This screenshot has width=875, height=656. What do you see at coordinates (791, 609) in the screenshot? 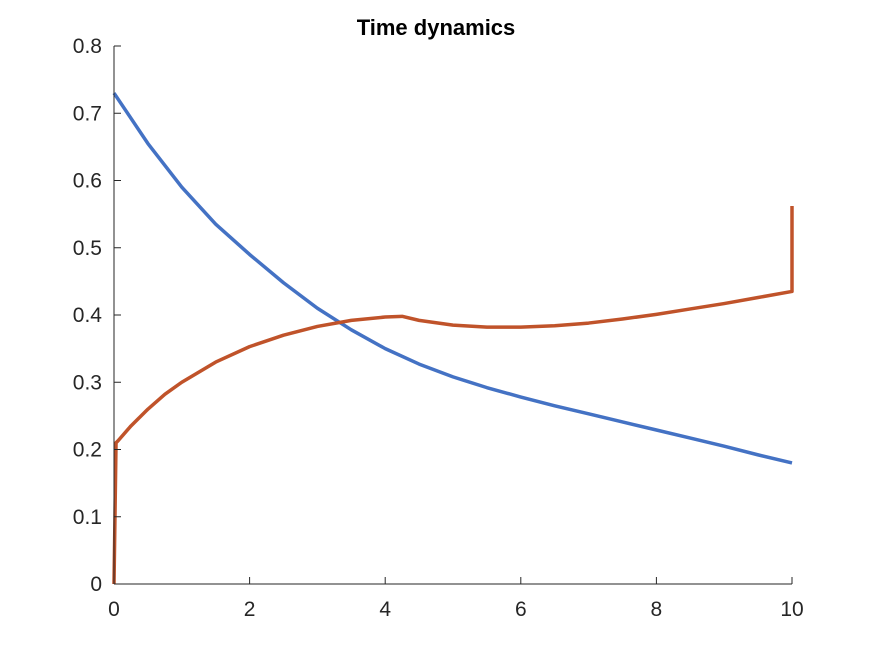
I see `x-tick-label: 10` at bounding box center [791, 609].